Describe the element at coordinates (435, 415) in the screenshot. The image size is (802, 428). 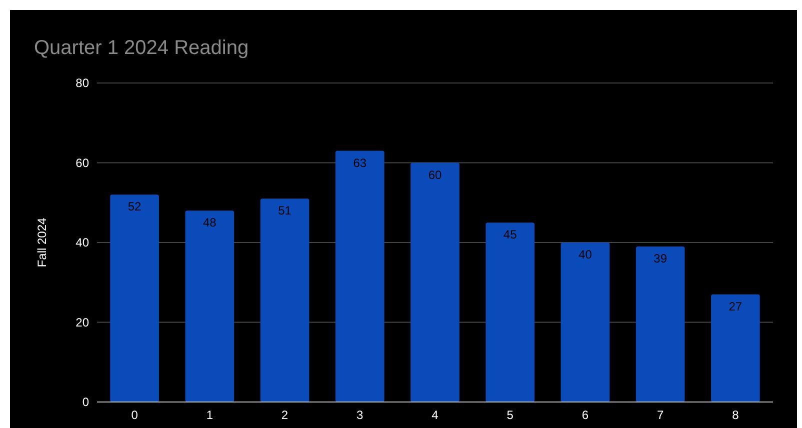
I see `x-tick-label: 4` at that location.